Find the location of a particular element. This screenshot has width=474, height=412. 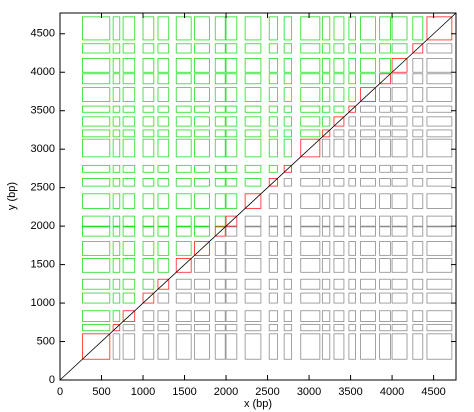

x-tick-label: 2500 is located at coordinates (267, 392).